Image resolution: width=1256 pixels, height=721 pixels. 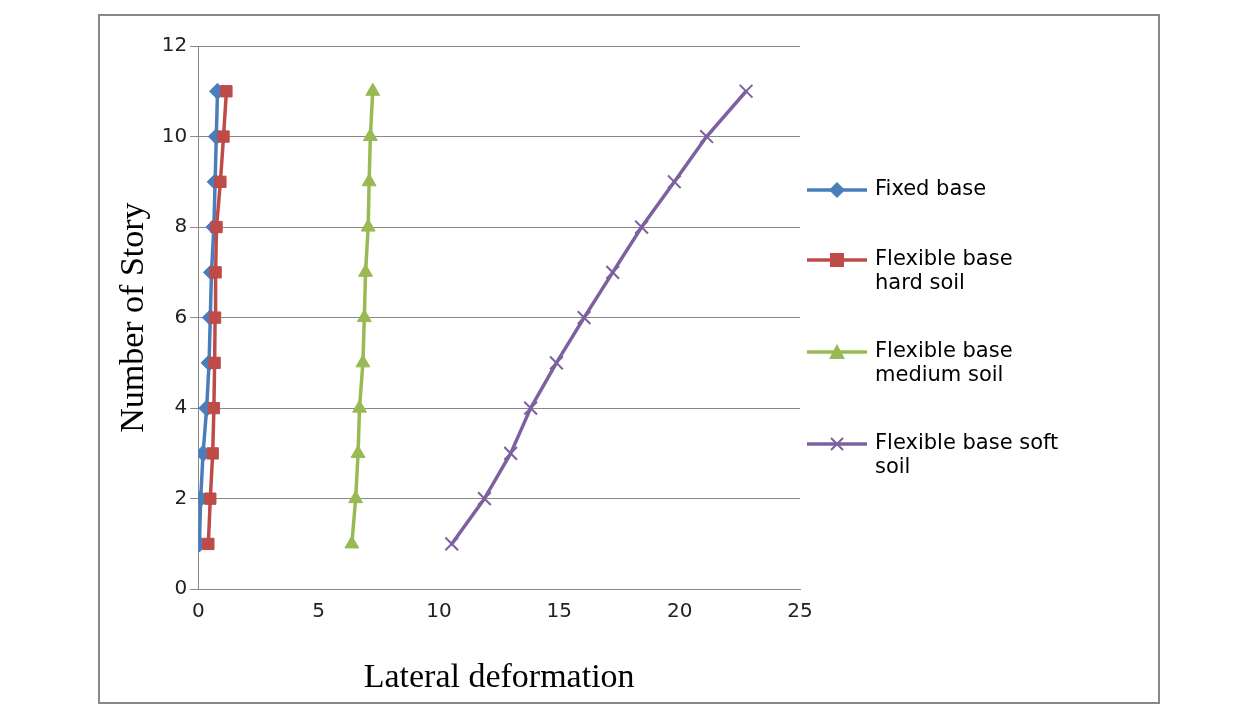 What do you see at coordinates (181, 315) in the screenshot?
I see `y-tick-label: 6` at bounding box center [181, 315].